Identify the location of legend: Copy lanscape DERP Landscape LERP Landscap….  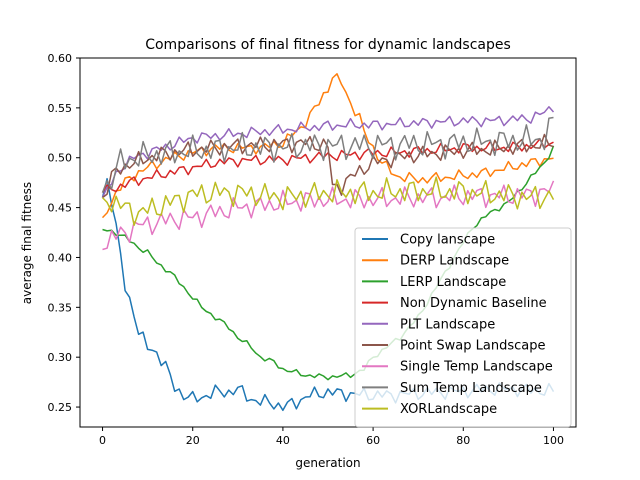
(463, 327).